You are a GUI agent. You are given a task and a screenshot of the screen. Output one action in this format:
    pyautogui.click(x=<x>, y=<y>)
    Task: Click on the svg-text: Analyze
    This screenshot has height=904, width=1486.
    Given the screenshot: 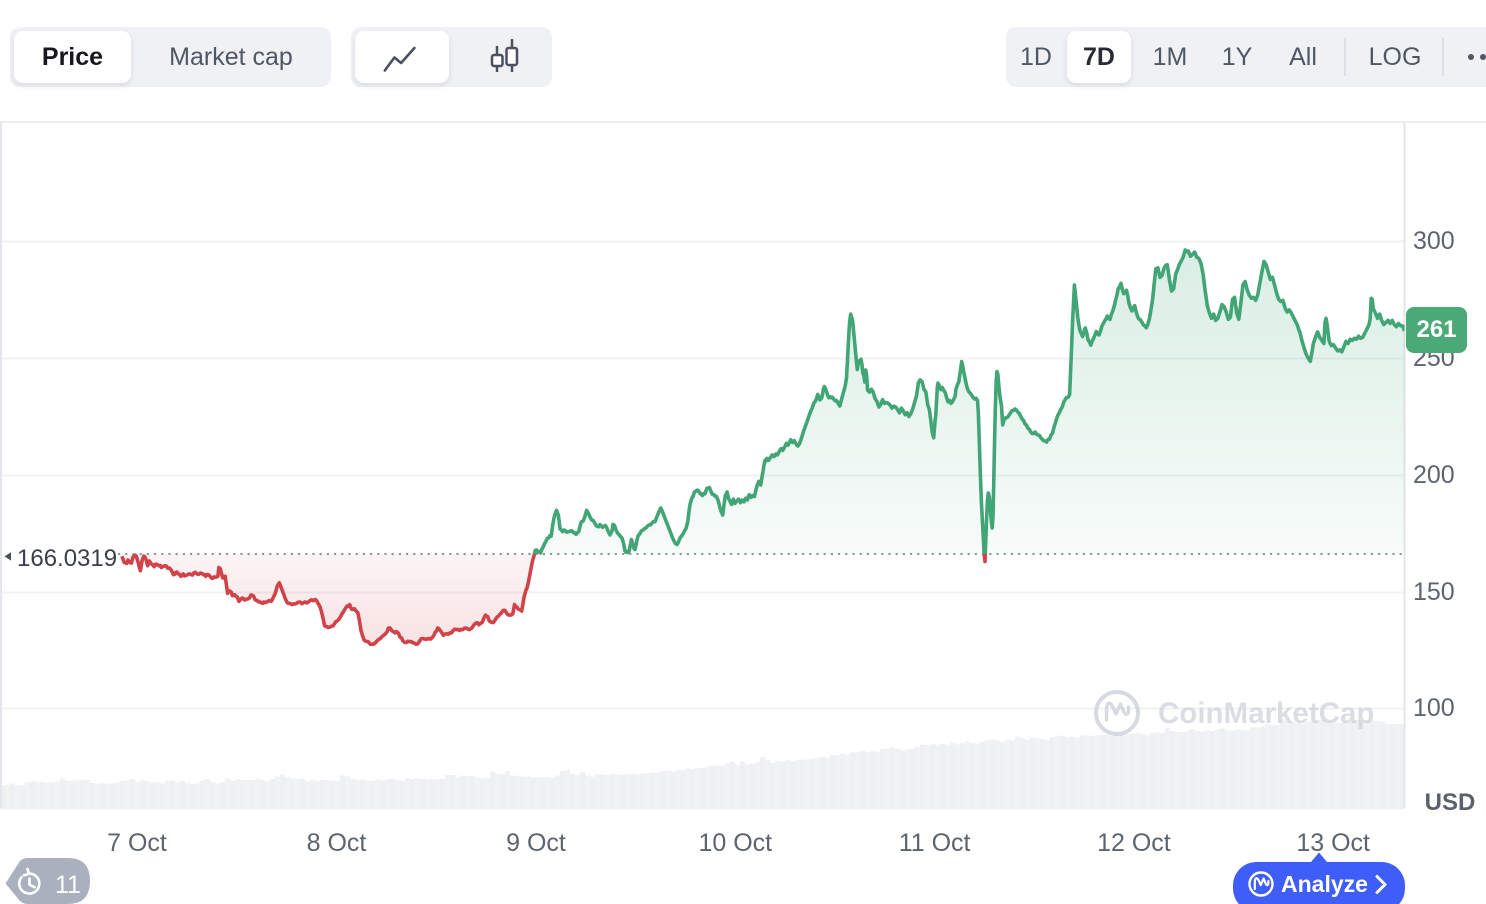 What is the action you would take?
    pyautogui.click(x=1324, y=884)
    